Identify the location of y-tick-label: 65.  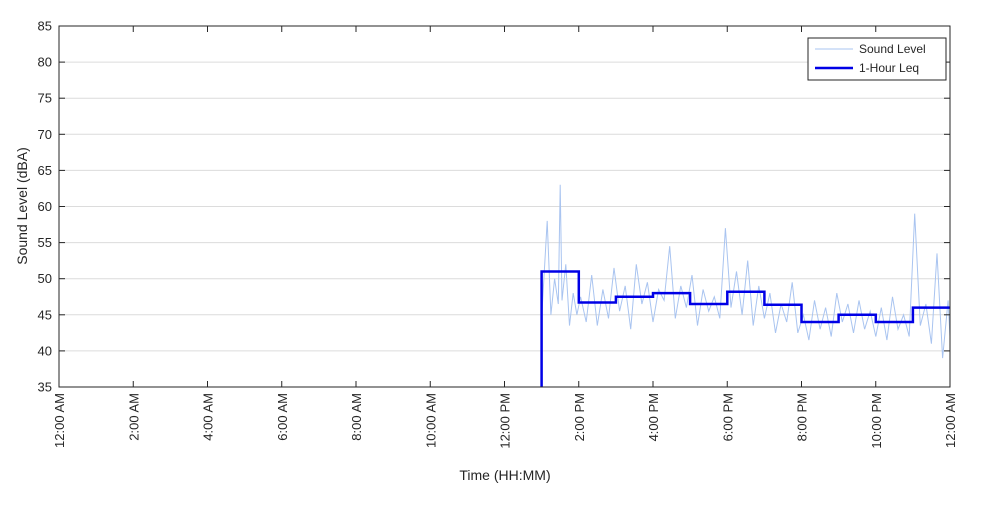
(45, 170).